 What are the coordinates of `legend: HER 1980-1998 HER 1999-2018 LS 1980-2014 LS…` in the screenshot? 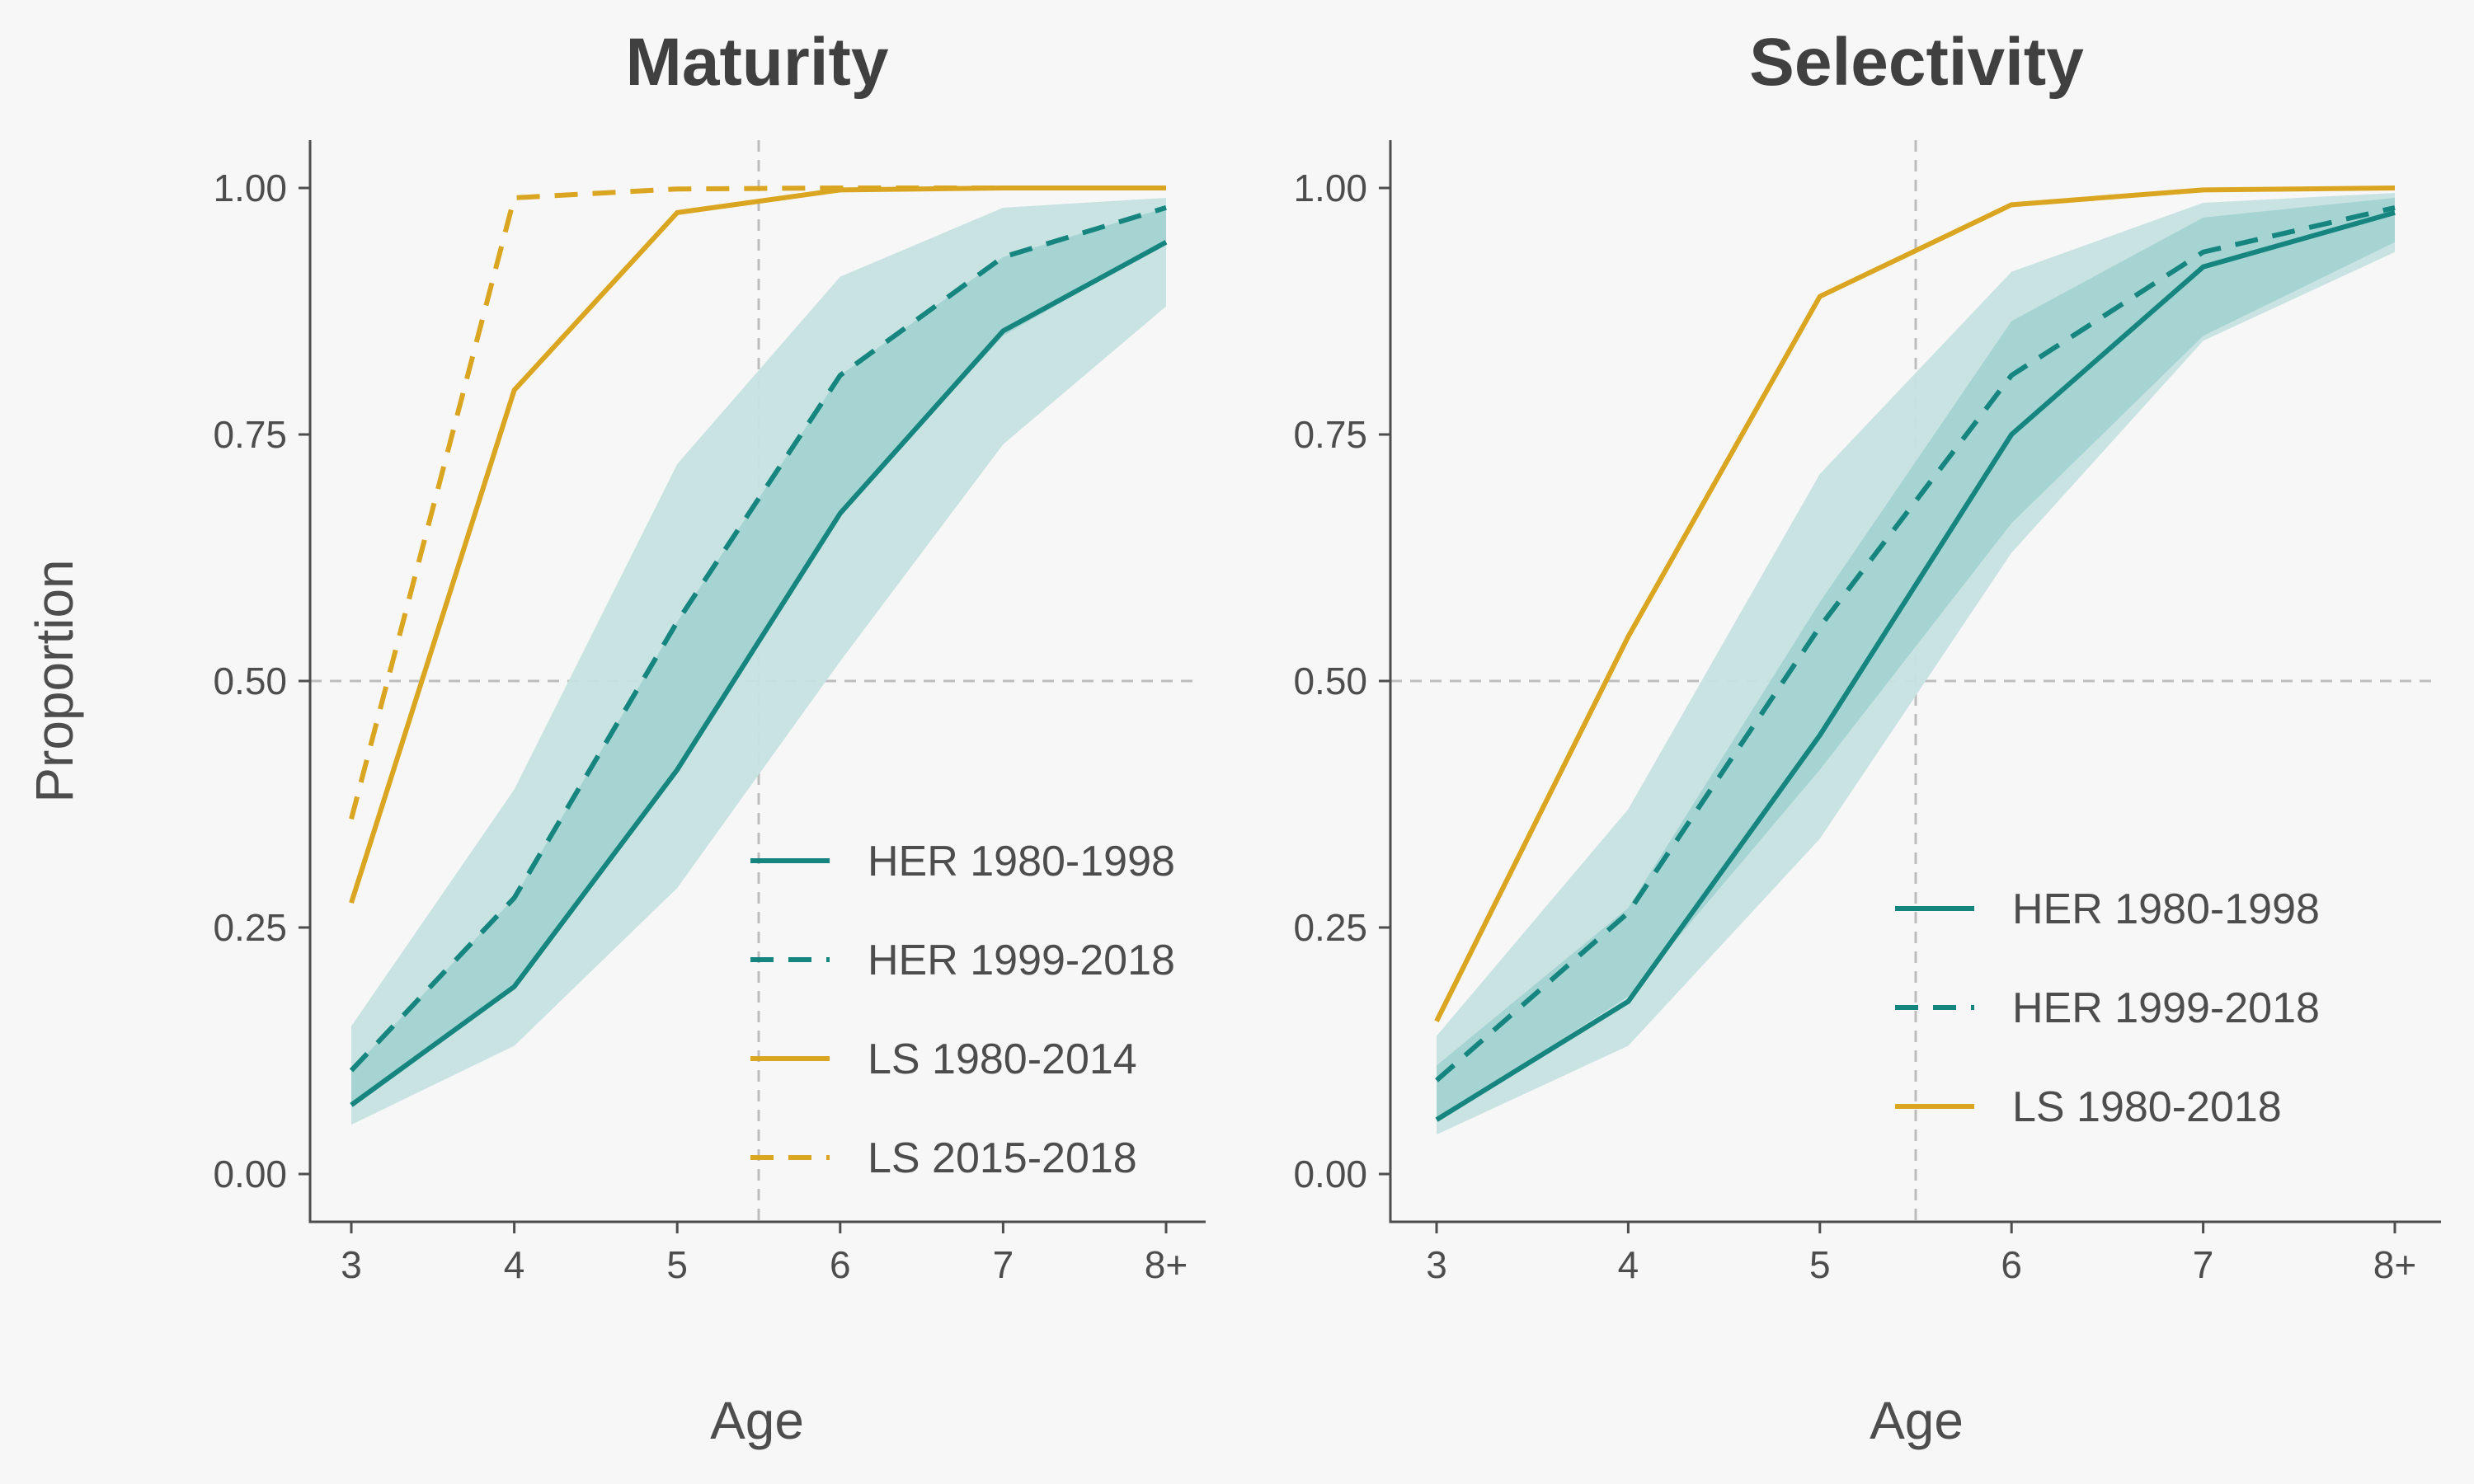 It's located at (962, 1010).